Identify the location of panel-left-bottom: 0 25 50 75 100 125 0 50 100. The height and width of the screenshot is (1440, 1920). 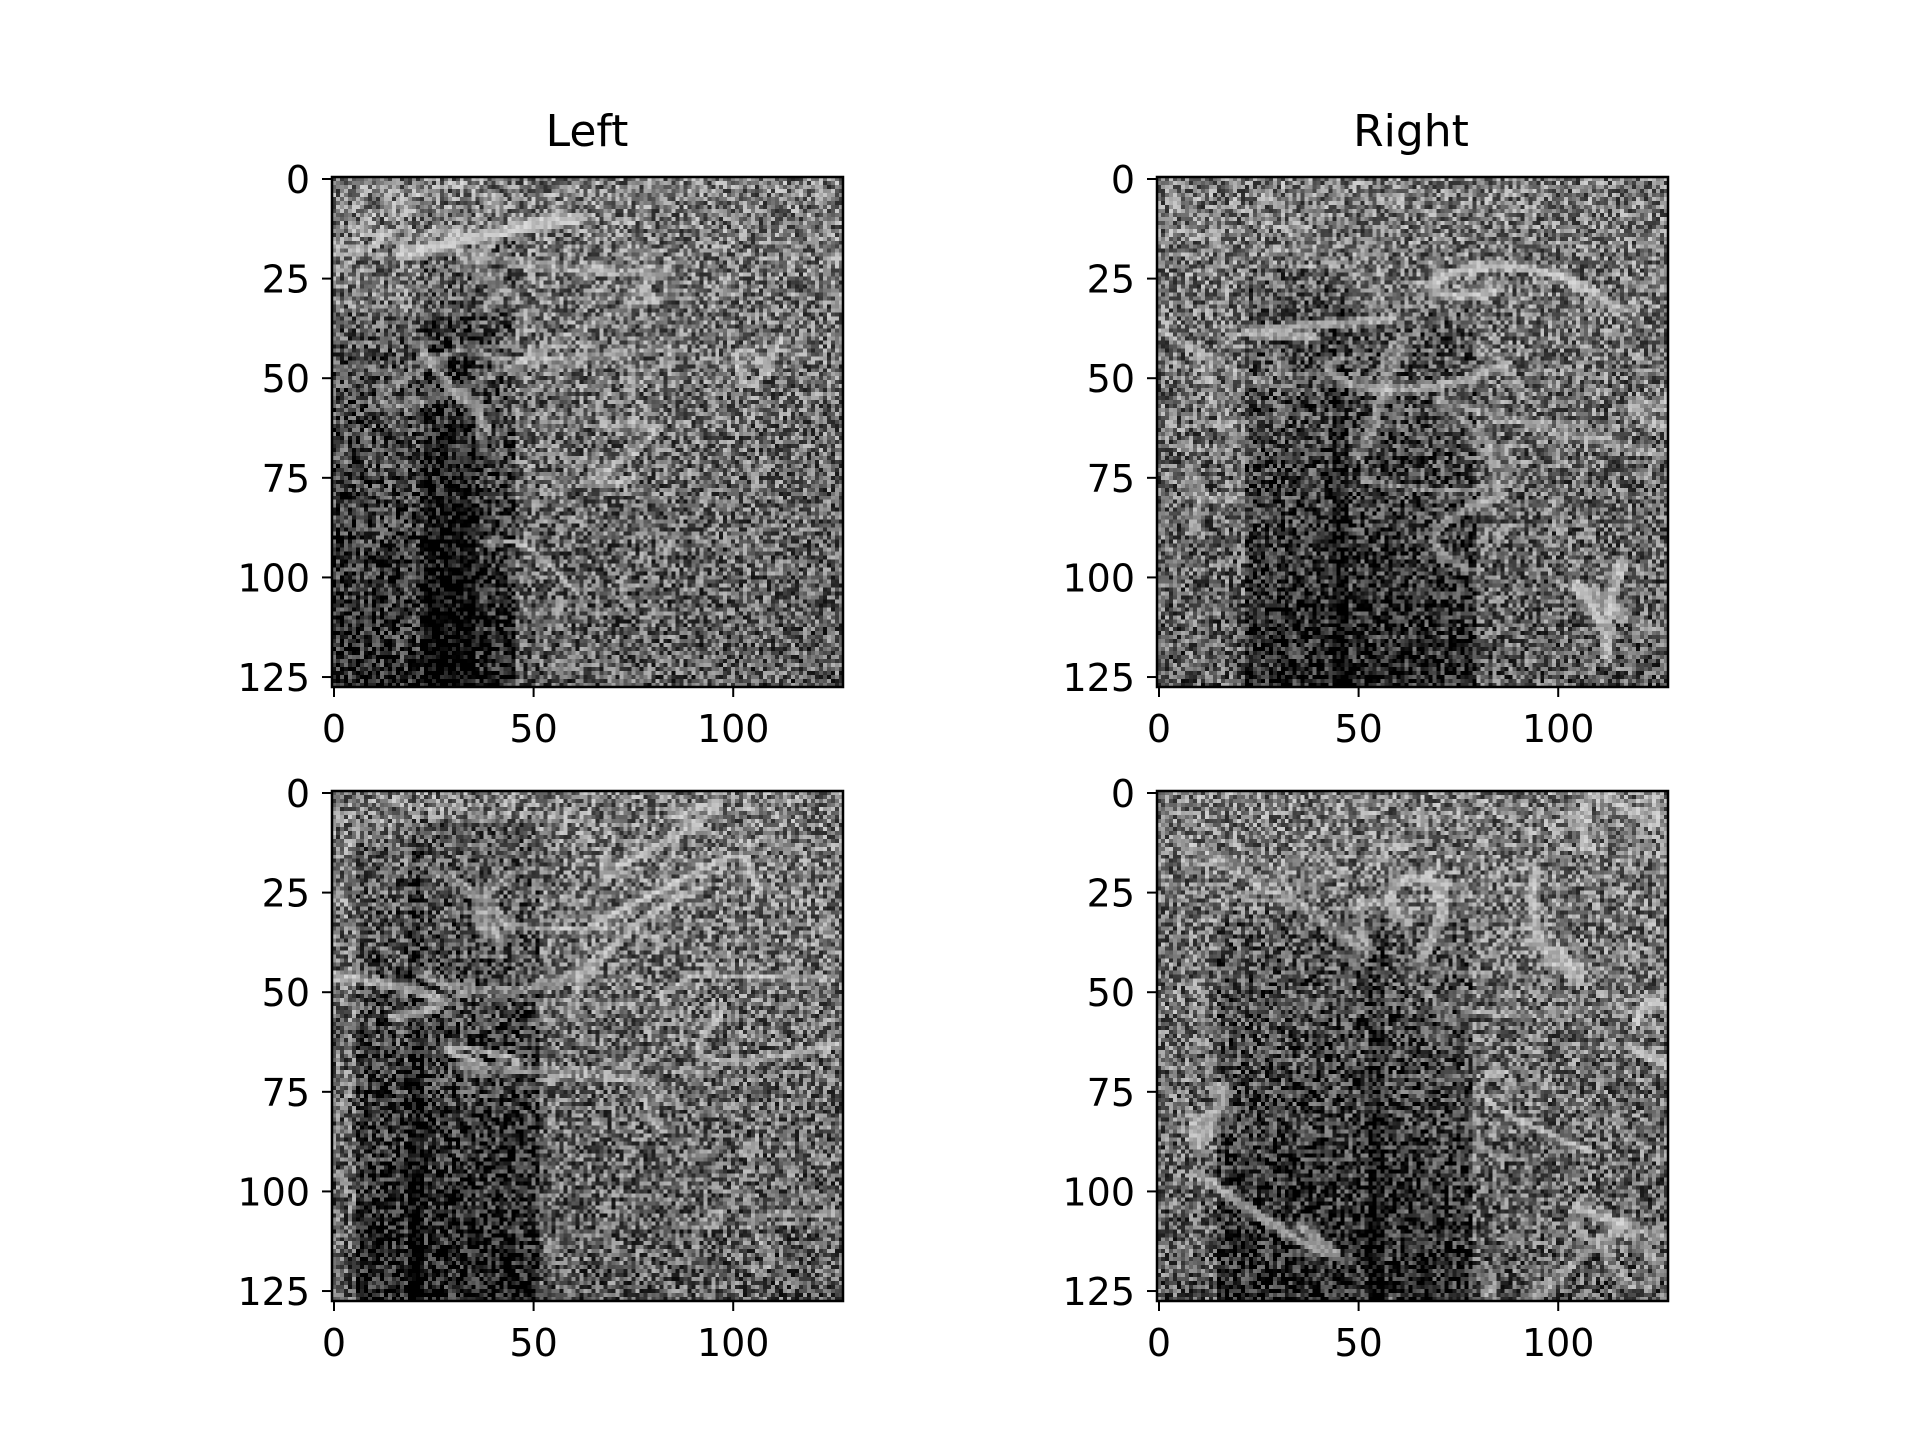
(540, 1068).